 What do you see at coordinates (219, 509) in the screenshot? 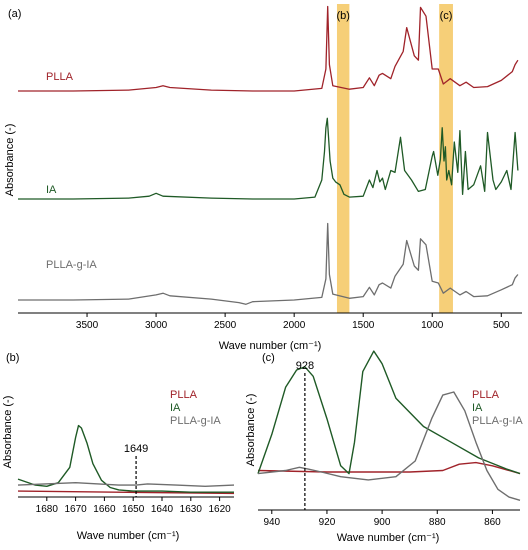
I see `panel-b-tick-label-1620: 1620` at bounding box center [219, 509].